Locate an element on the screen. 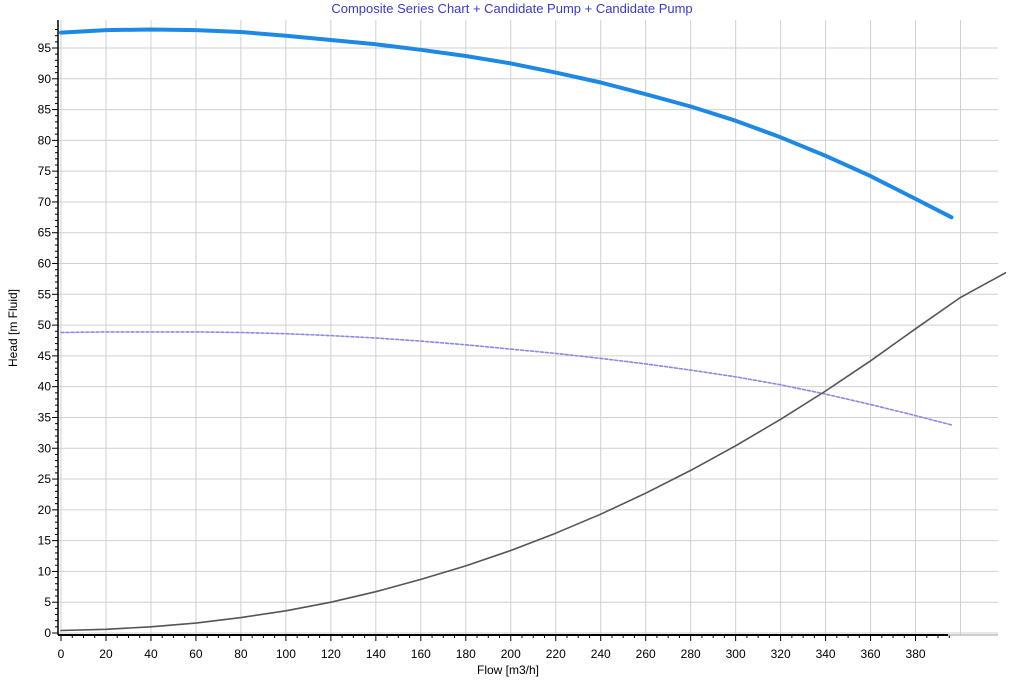 The height and width of the screenshot is (680, 1024). x-tick-label: 240 is located at coordinates (601, 654).